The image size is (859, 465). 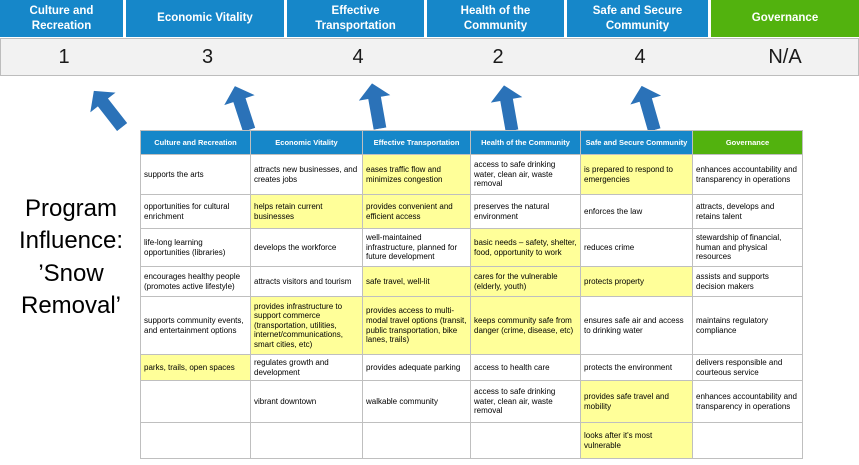 I want to click on pillar-header: Culture and Recreation, so click(x=63, y=18).